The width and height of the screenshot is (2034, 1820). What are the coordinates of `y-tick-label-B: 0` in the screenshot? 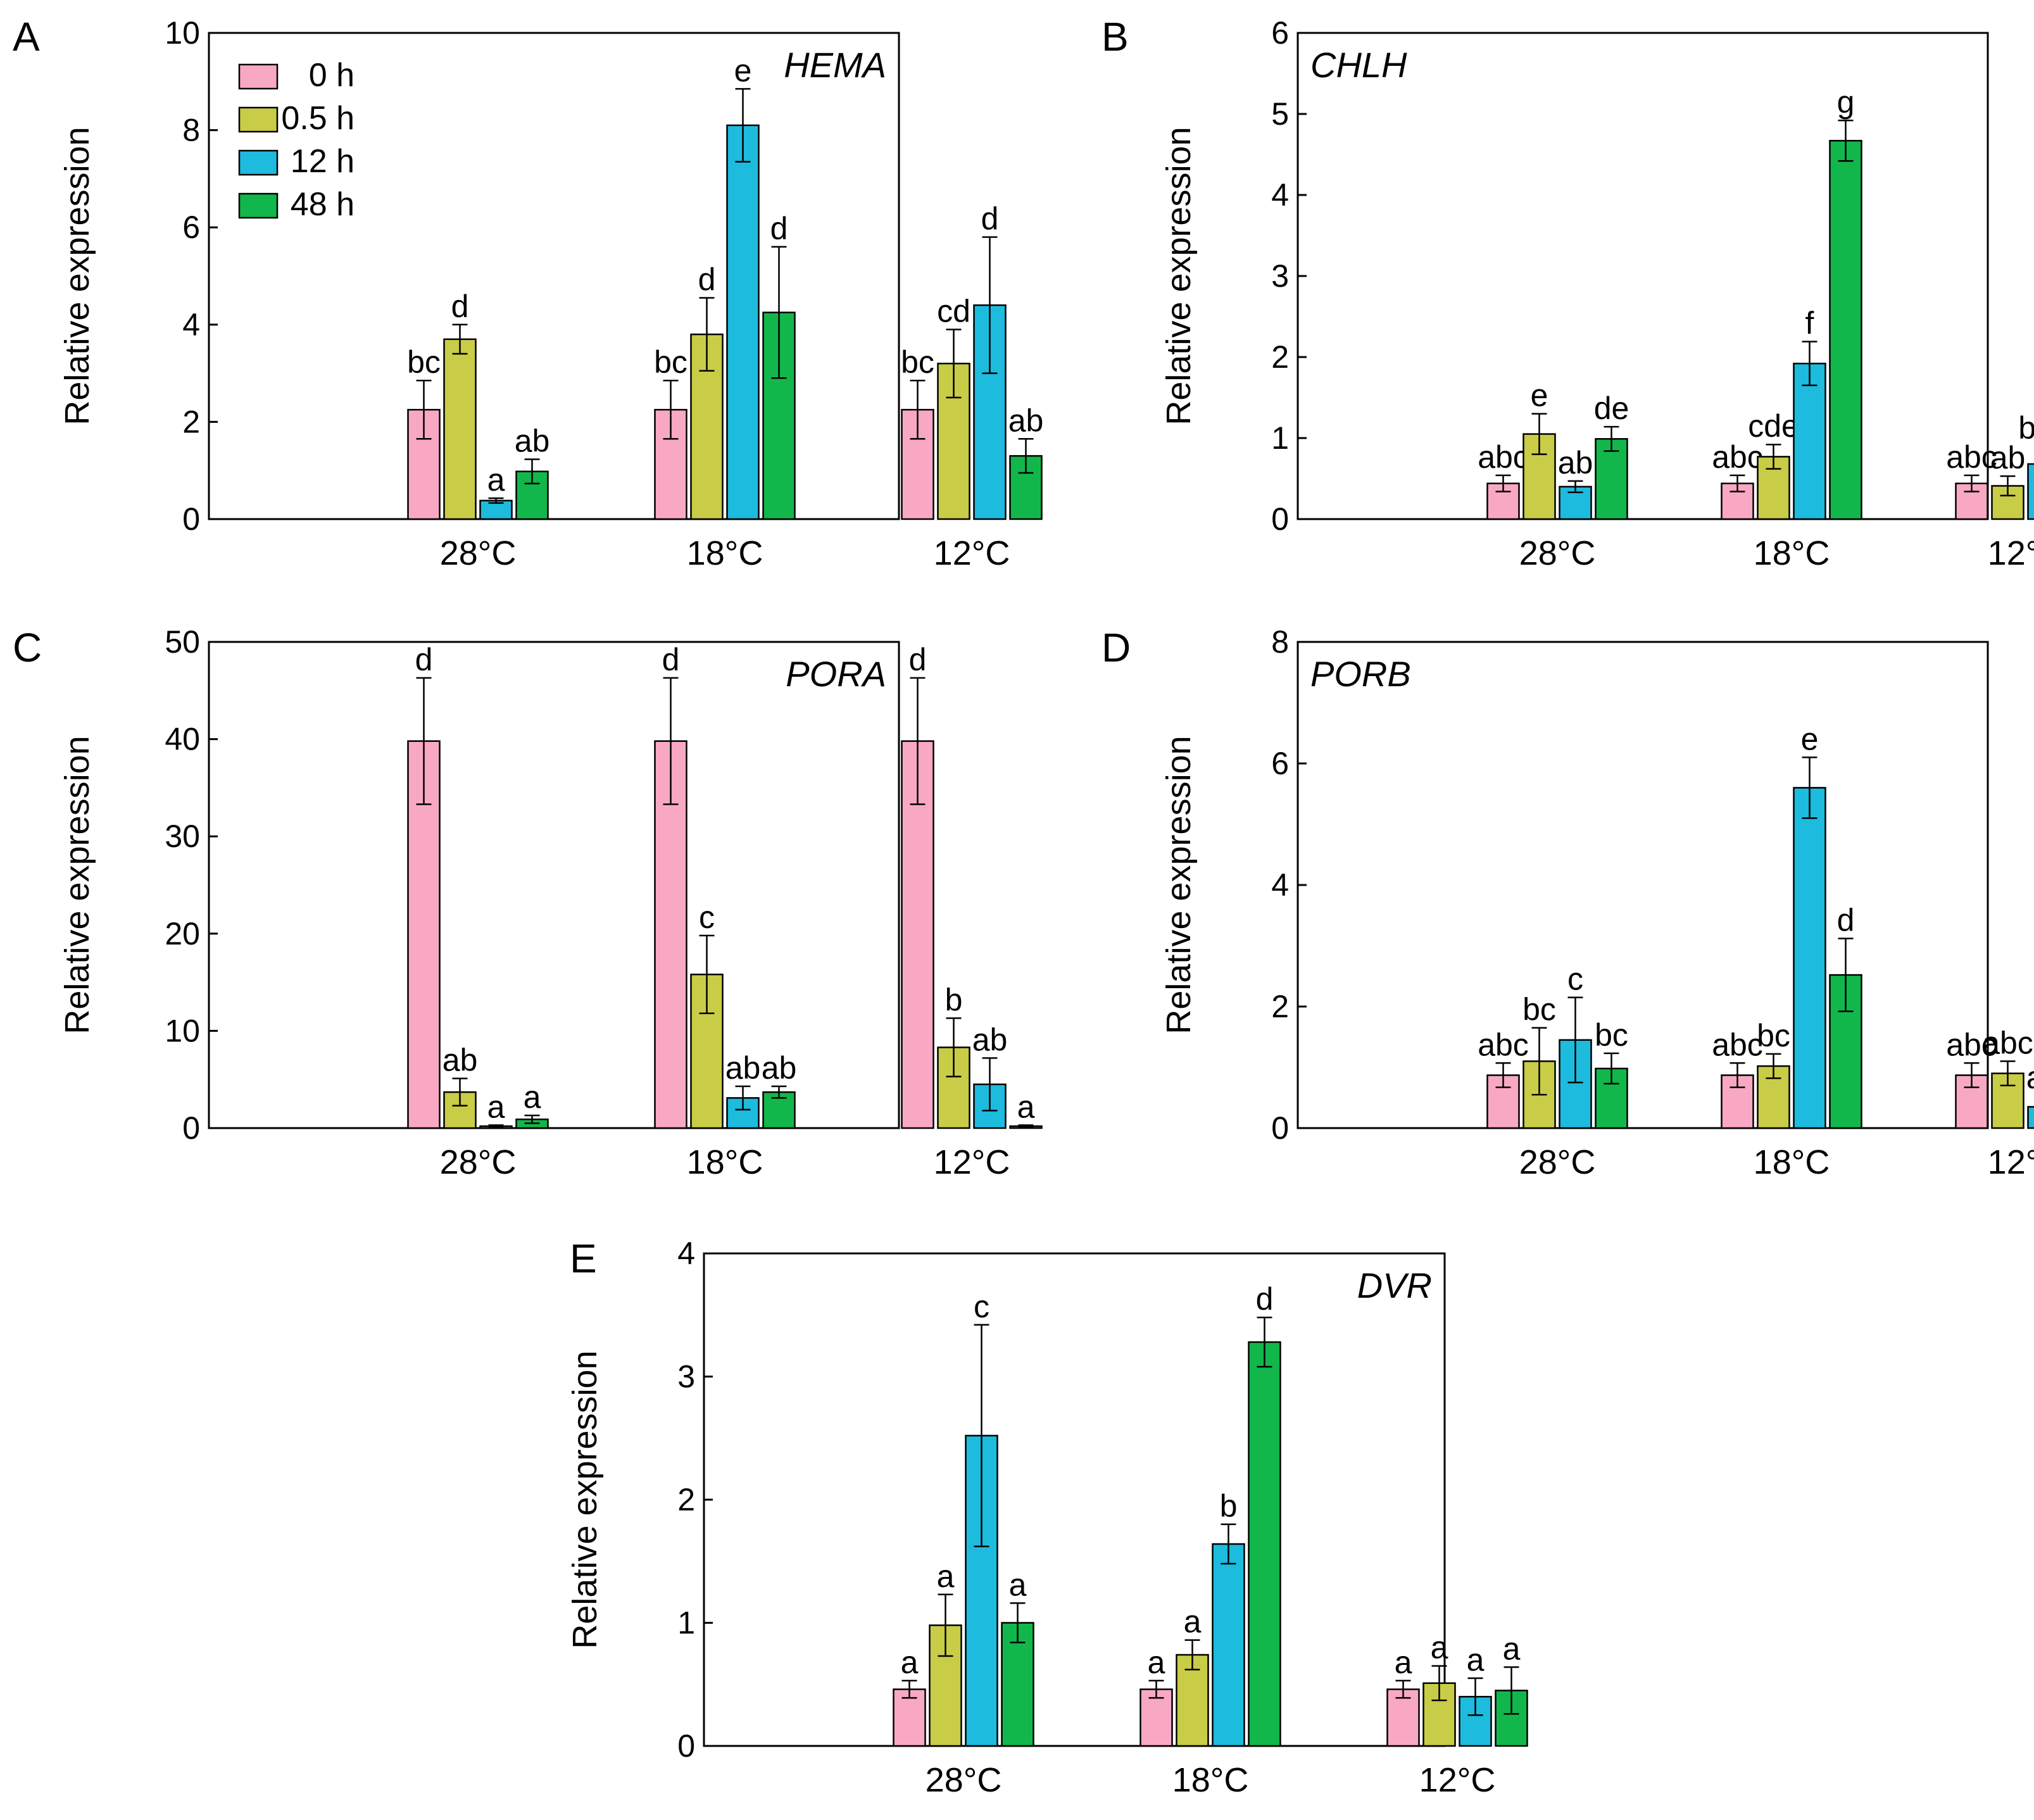 It's located at (1280, 519).